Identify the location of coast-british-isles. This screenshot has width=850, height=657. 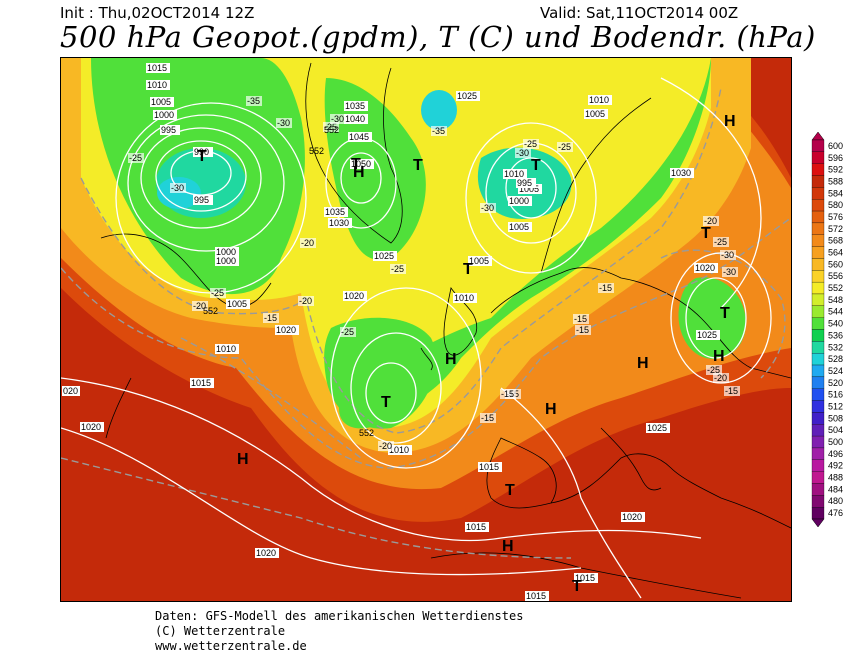
(460, 321).